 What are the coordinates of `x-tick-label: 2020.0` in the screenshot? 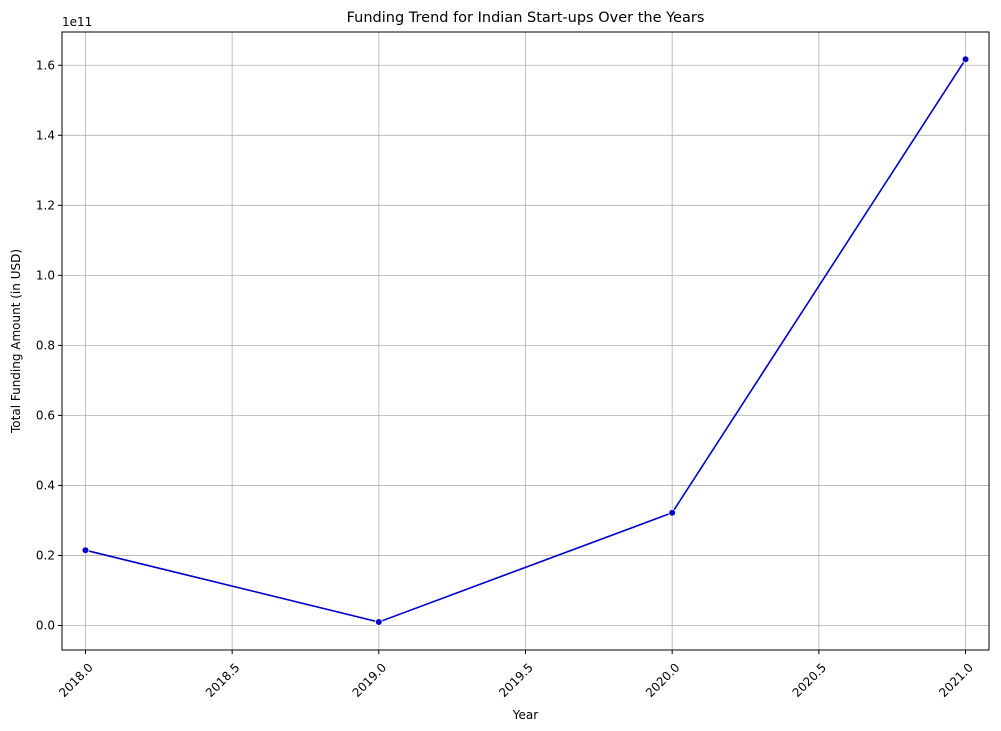 It's located at (663, 680).